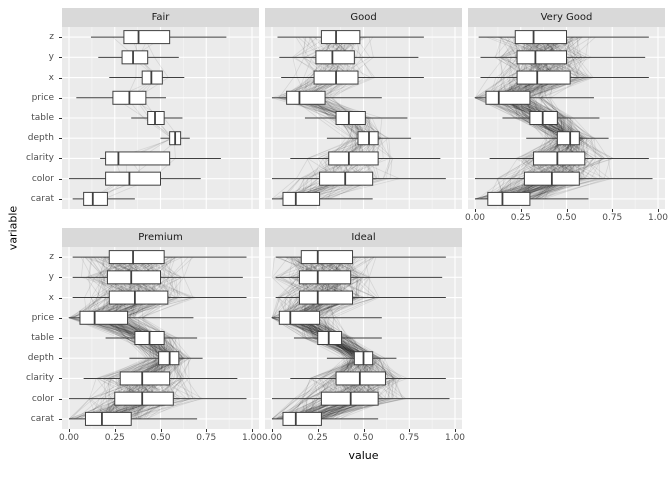 The height and width of the screenshot is (480, 672). What do you see at coordinates (160, 237) in the screenshot?
I see `facet-strip-label: Premium` at bounding box center [160, 237].